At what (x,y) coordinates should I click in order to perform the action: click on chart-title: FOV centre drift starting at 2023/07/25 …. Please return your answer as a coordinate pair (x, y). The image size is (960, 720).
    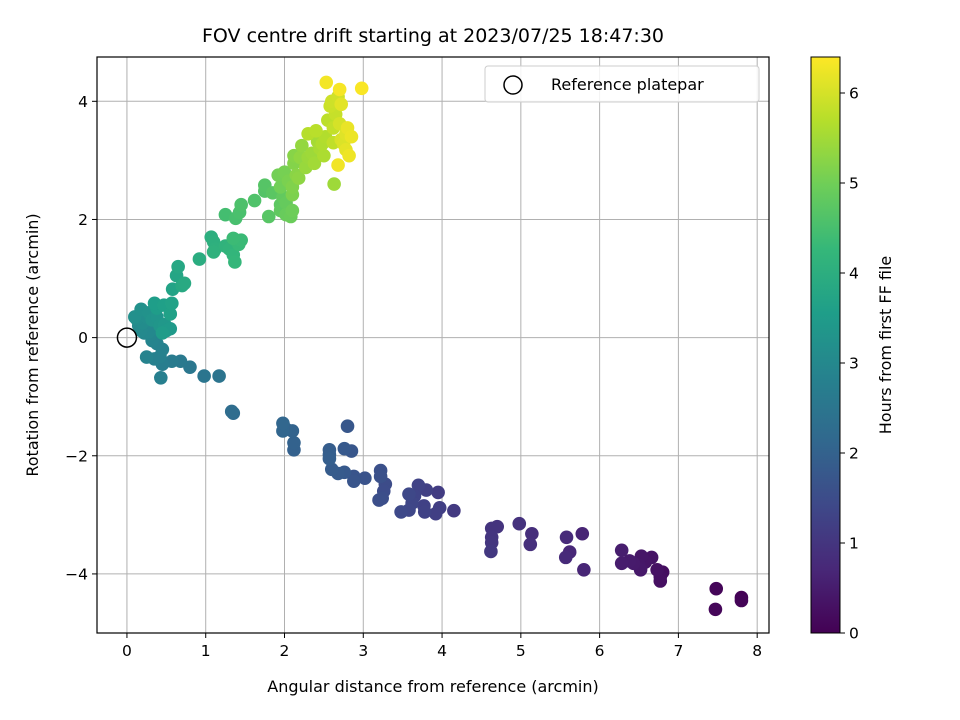
    Looking at the image, I should click on (433, 36).